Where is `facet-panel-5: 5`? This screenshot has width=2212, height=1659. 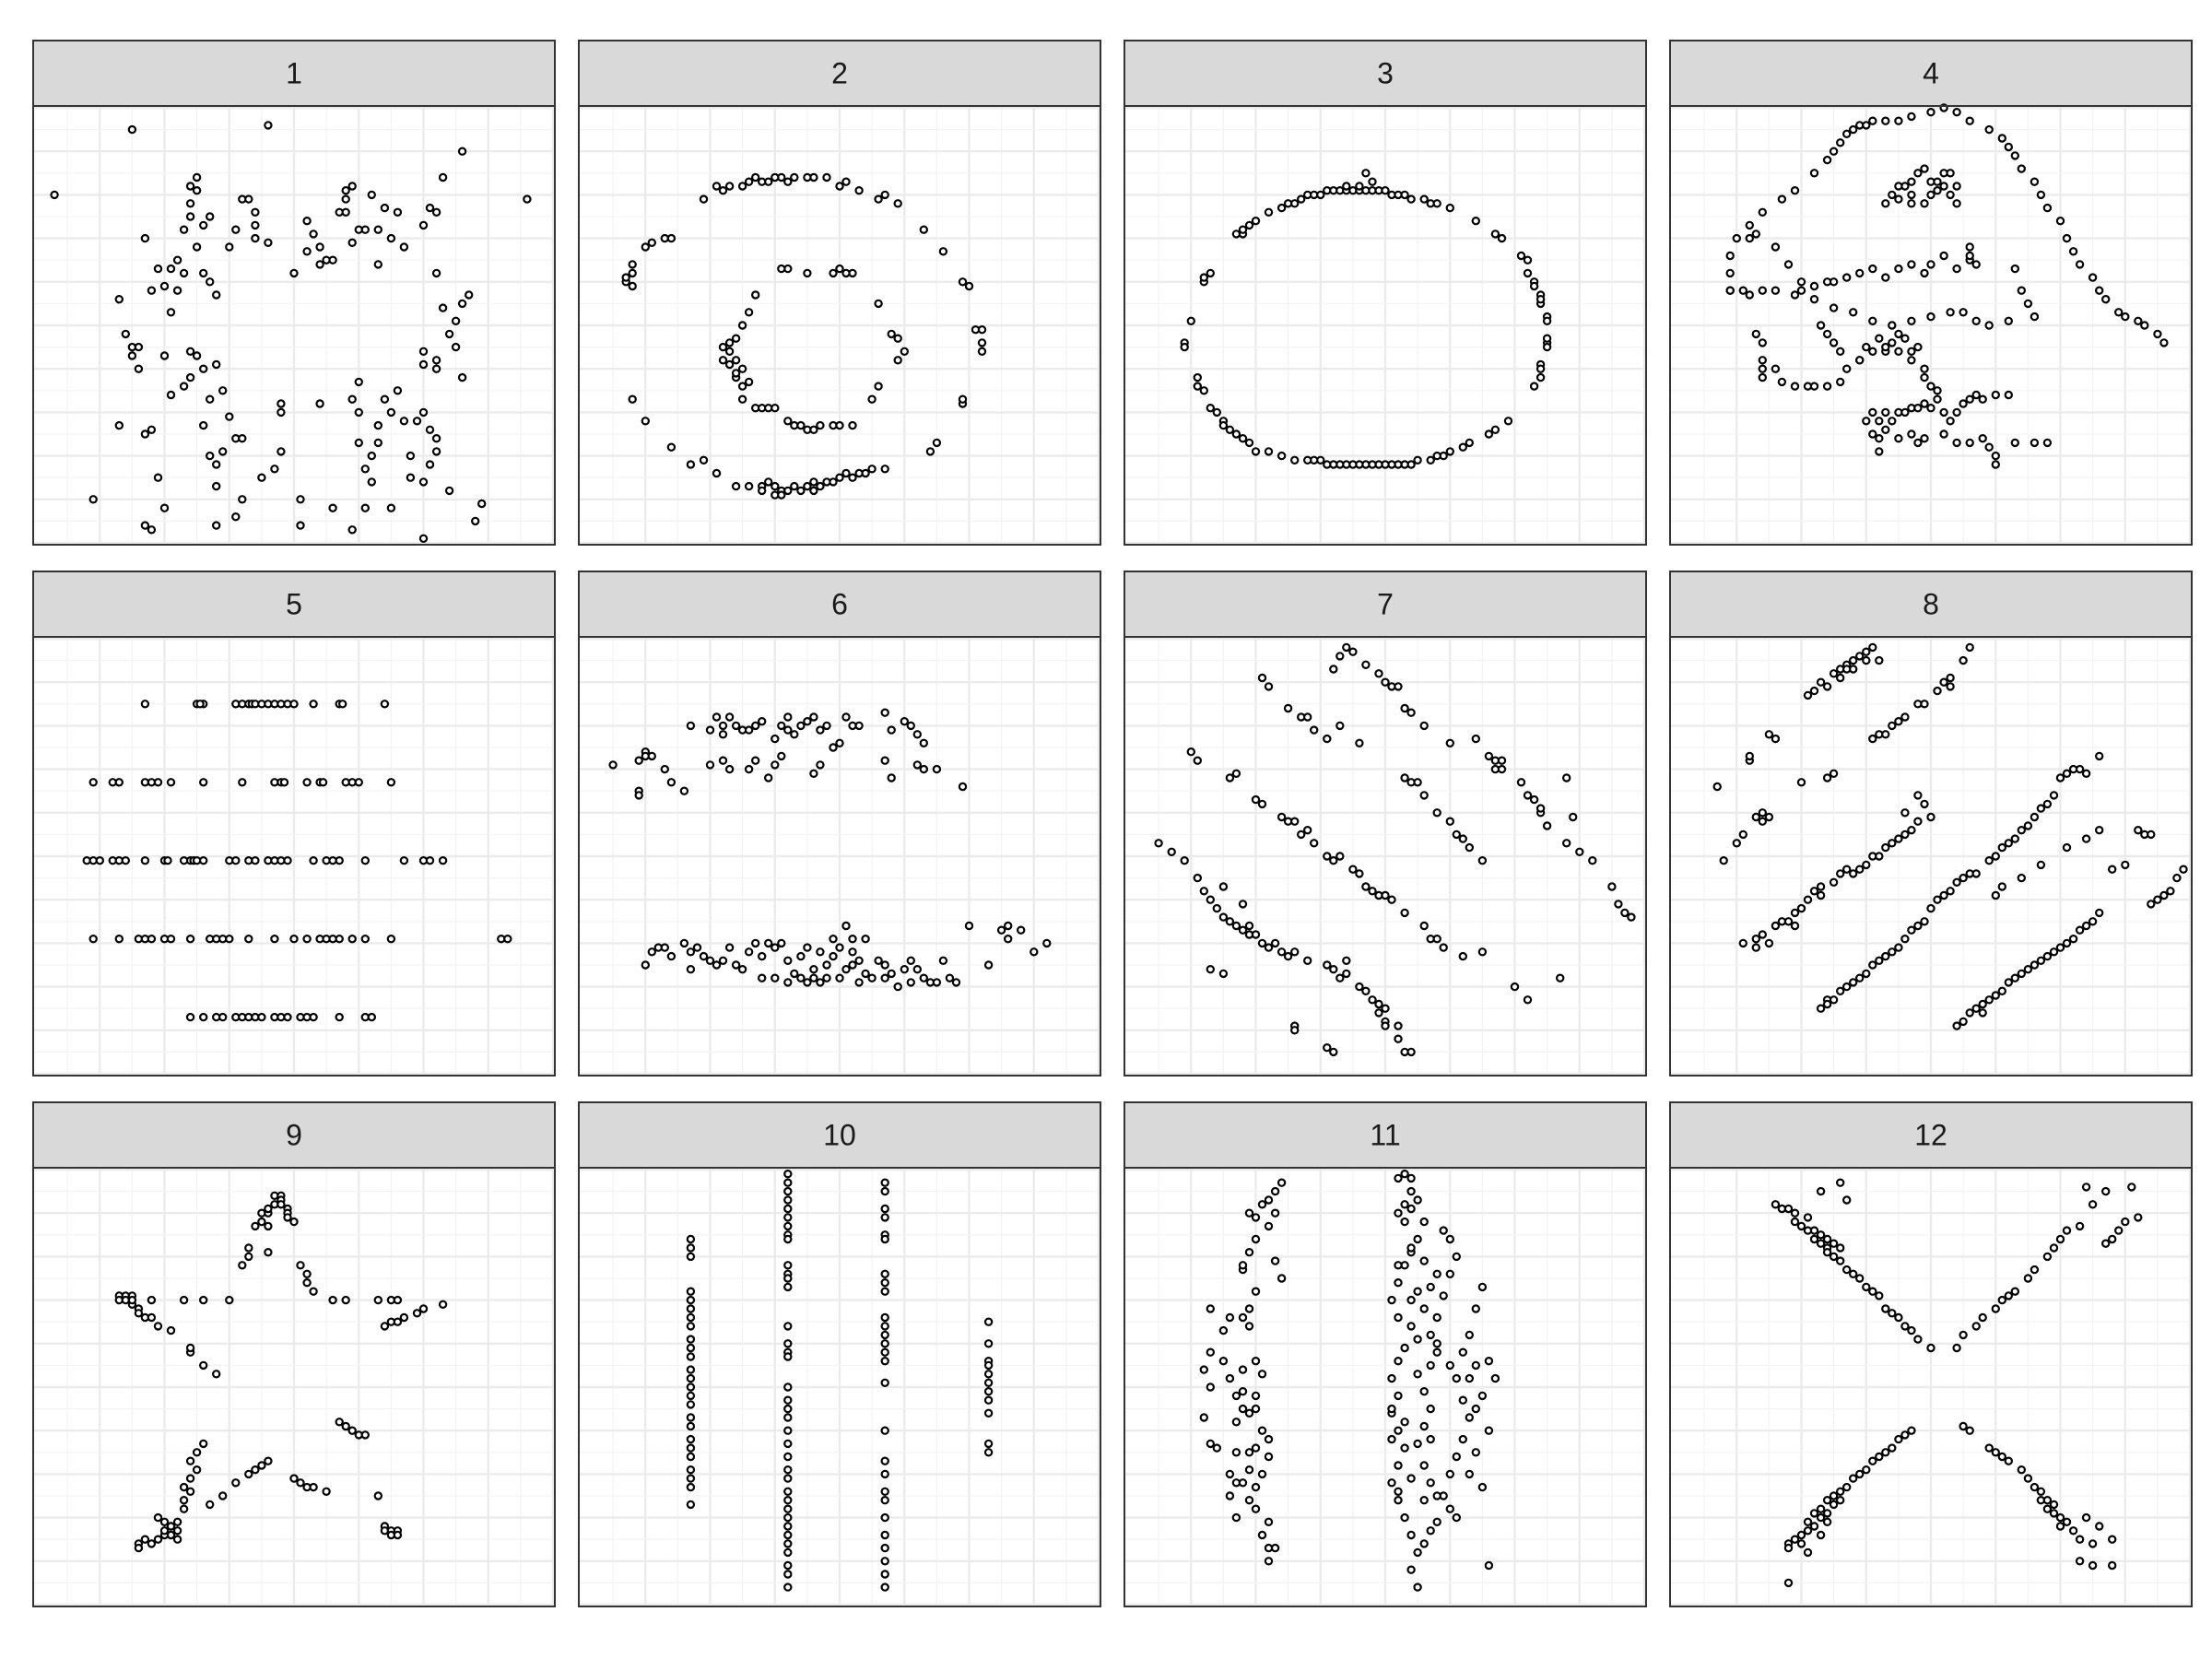 facet-panel-5: 5 is located at coordinates (294, 824).